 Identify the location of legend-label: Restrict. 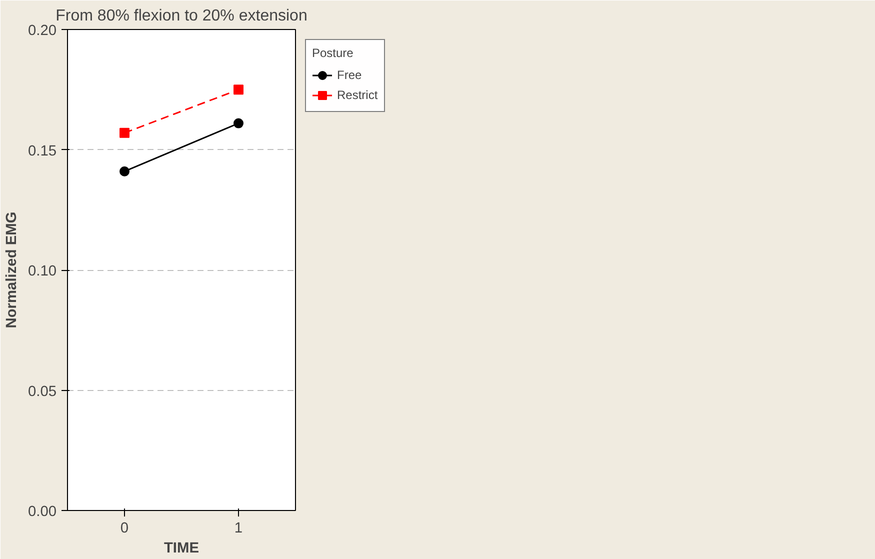
(357, 95).